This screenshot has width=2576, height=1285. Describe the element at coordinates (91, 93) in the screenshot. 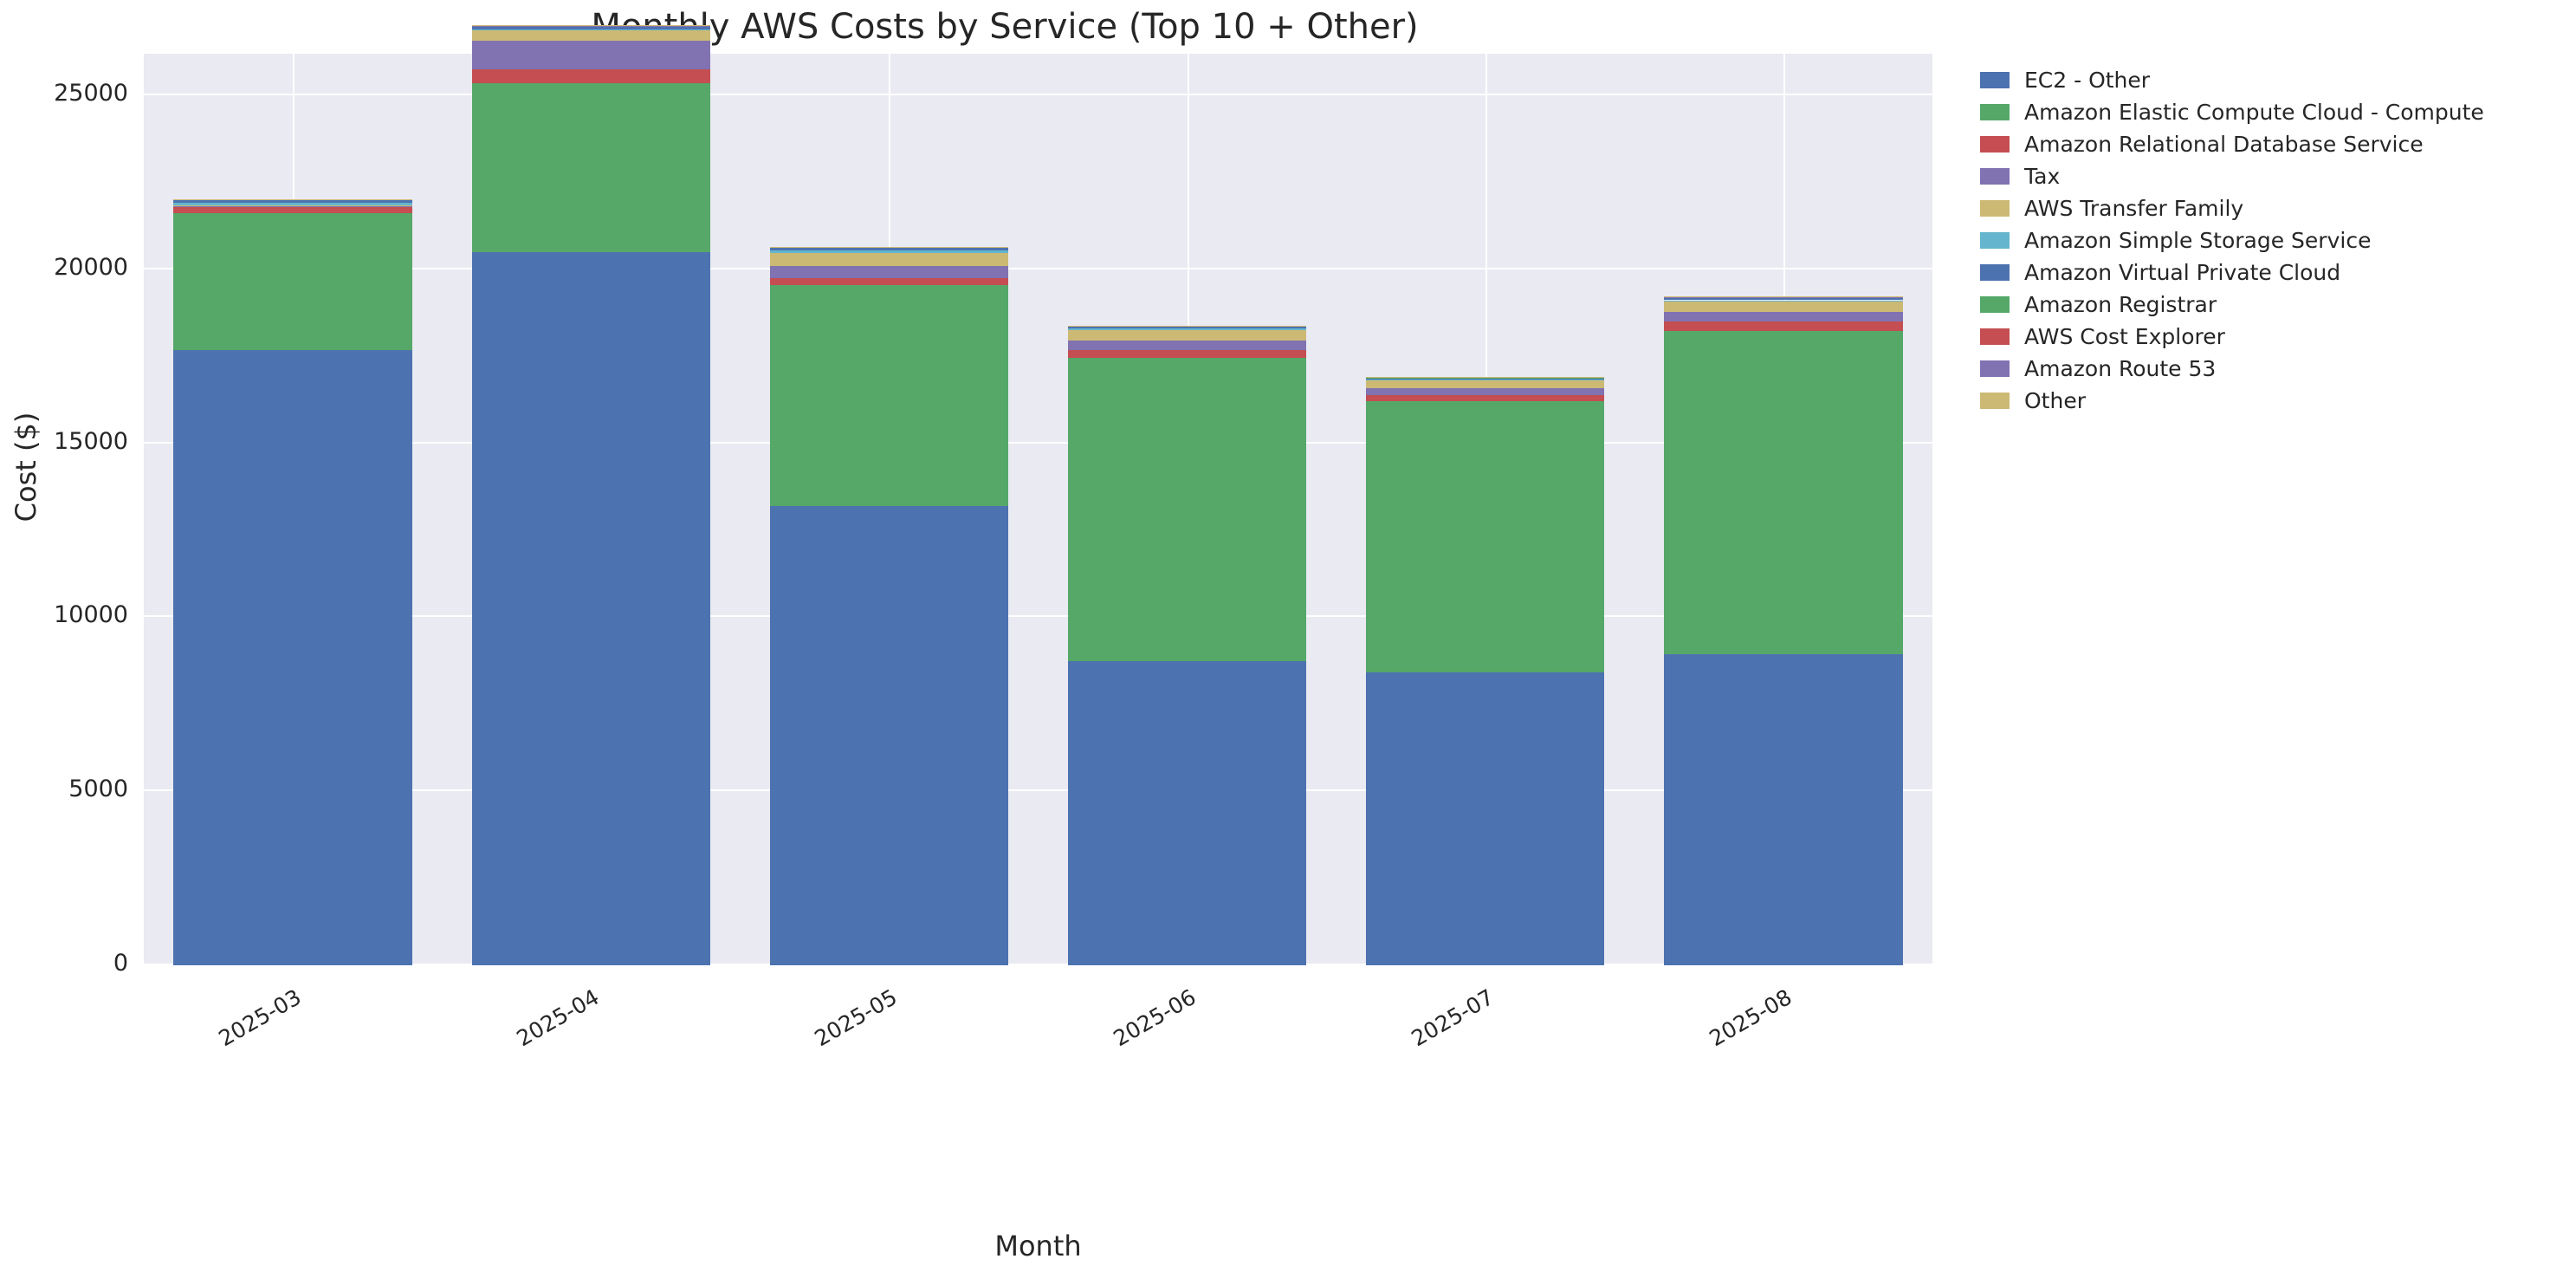

I see `y-tick-label: 25000` at that location.